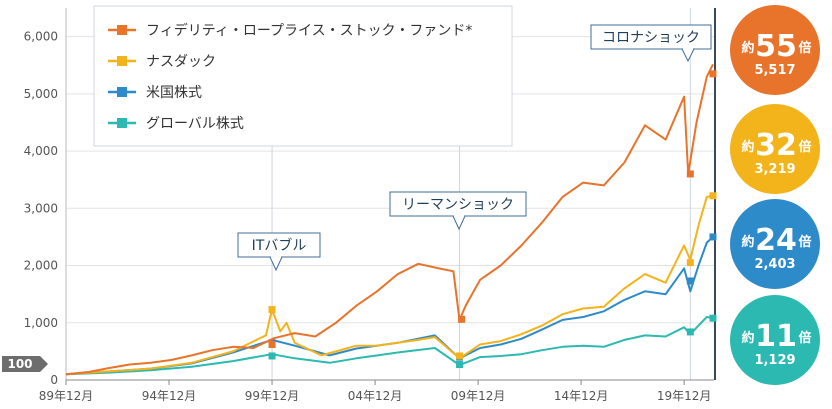 This screenshot has height=409, width=832. Describe the element at coordinates (66, 396) in the screenshot. I see `x-tick-label: 89年12月` at that location.